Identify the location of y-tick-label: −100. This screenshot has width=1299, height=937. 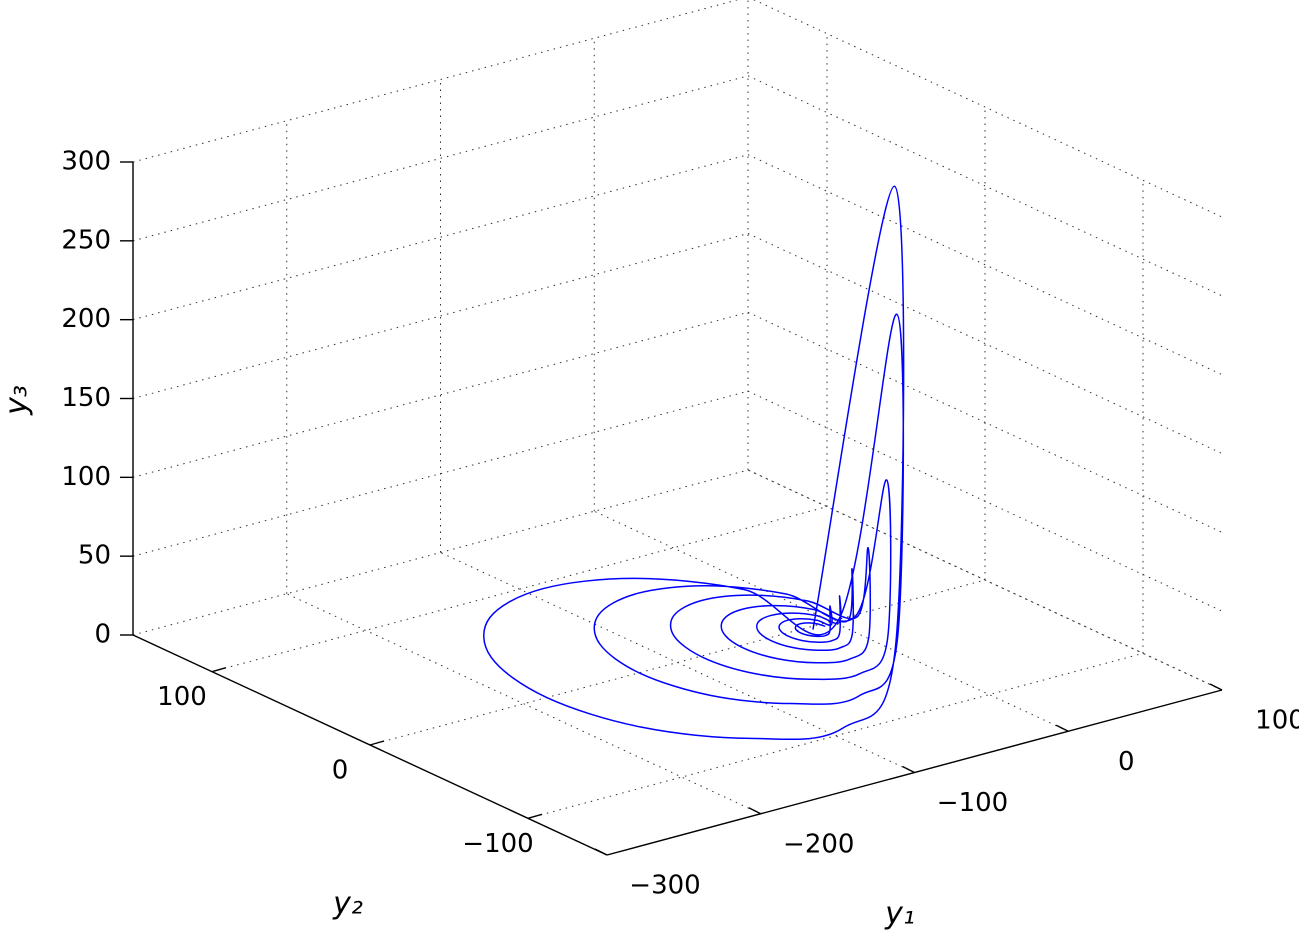
(497, 844).